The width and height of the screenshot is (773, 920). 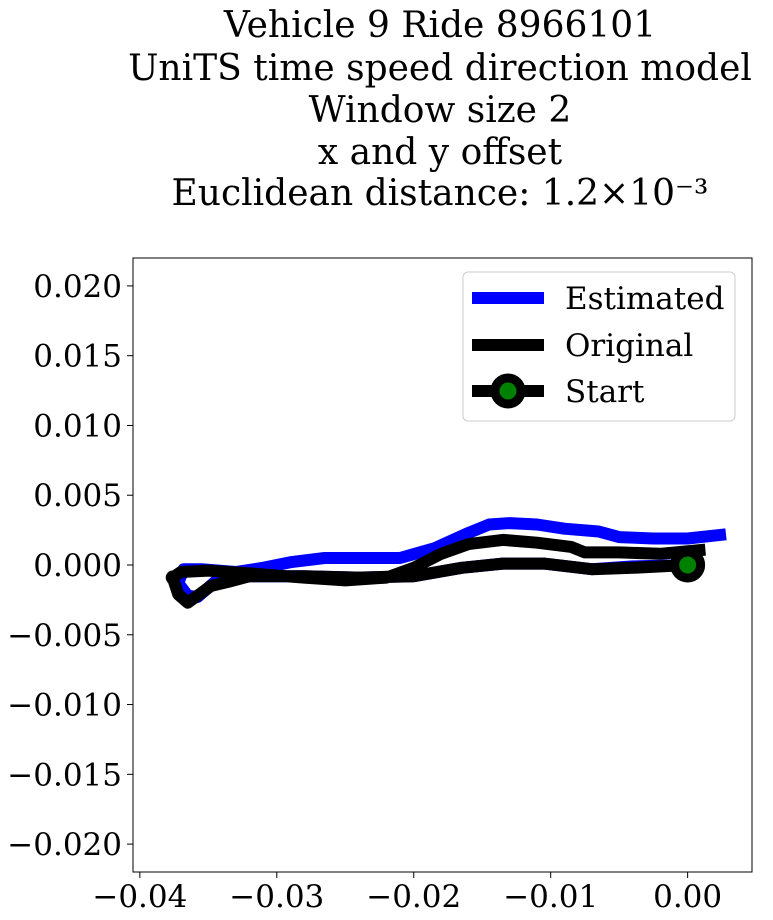 What do you see at coordinates (644, 299) in the screenshot?
I see `legend-estimated-label: Estimated` at bounding box center [644, 299].